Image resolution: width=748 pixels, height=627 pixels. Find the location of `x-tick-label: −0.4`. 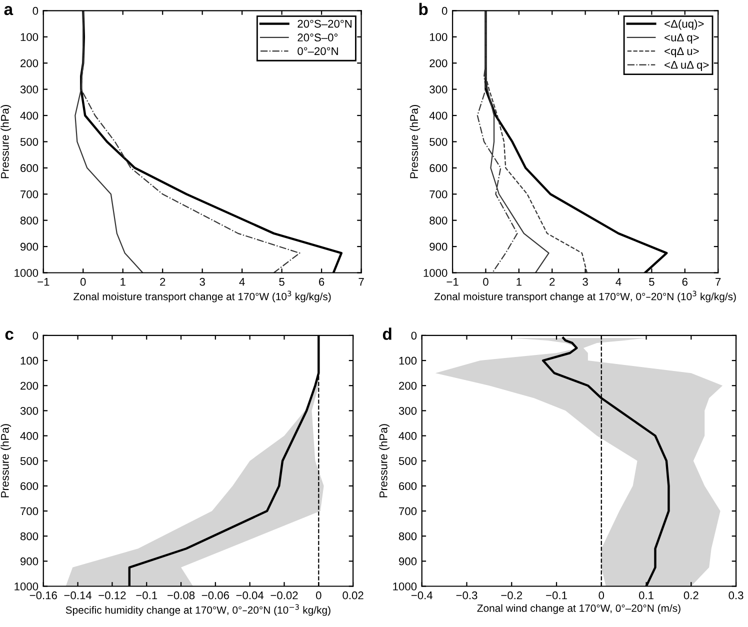

x-tick-label: −0.4 is located at coordinates (422, 595).